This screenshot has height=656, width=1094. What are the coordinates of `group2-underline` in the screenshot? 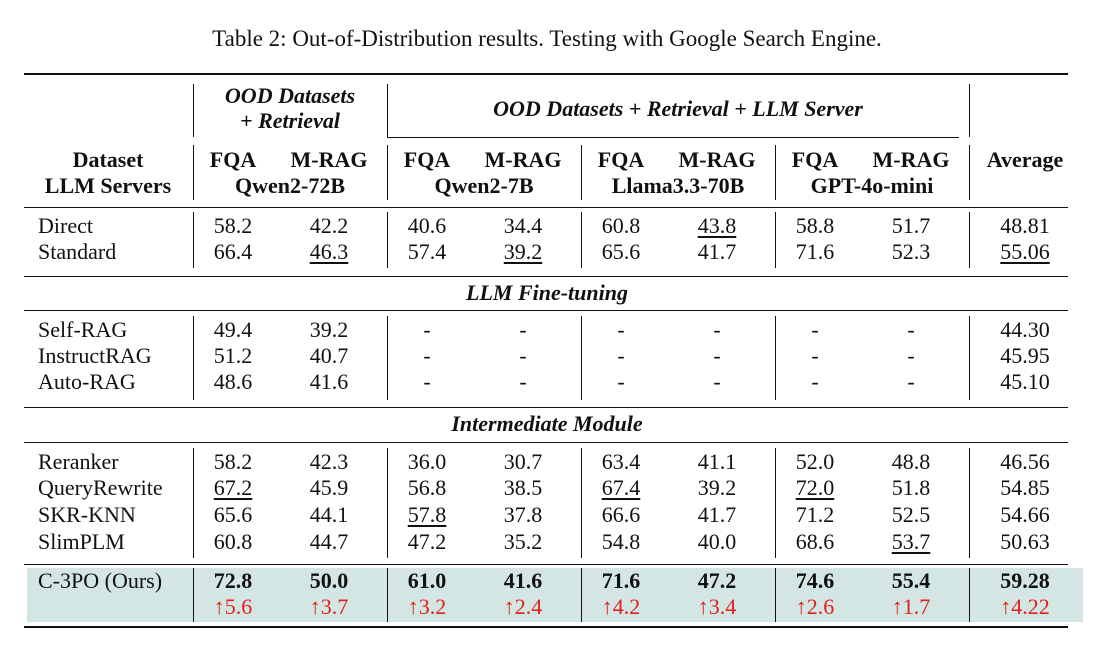 It's located at (673, 137).